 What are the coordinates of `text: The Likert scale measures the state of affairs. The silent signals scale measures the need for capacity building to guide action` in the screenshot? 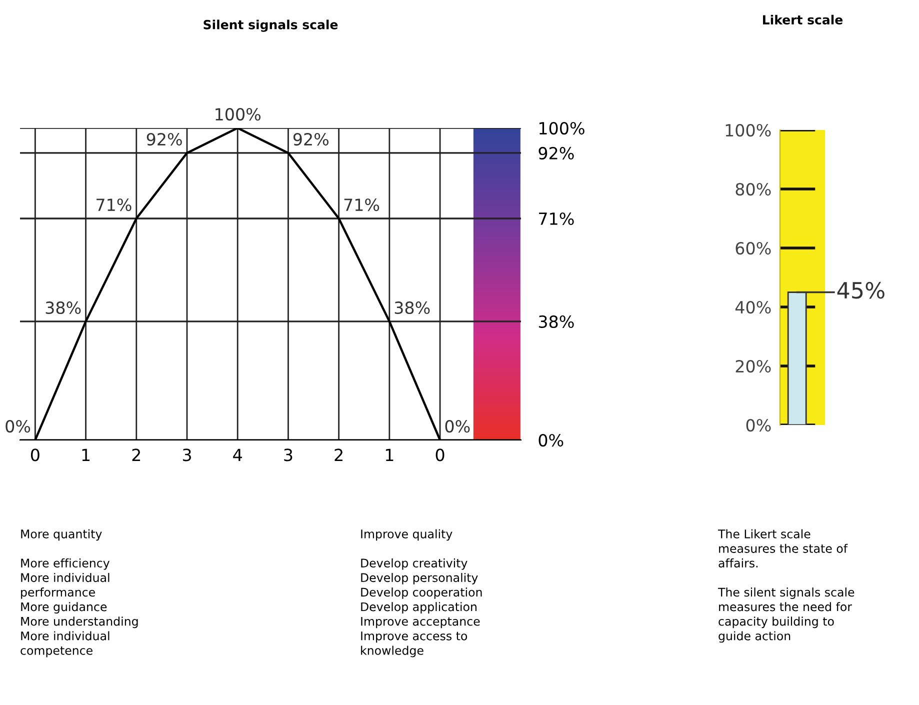 It's located at (786, 586).